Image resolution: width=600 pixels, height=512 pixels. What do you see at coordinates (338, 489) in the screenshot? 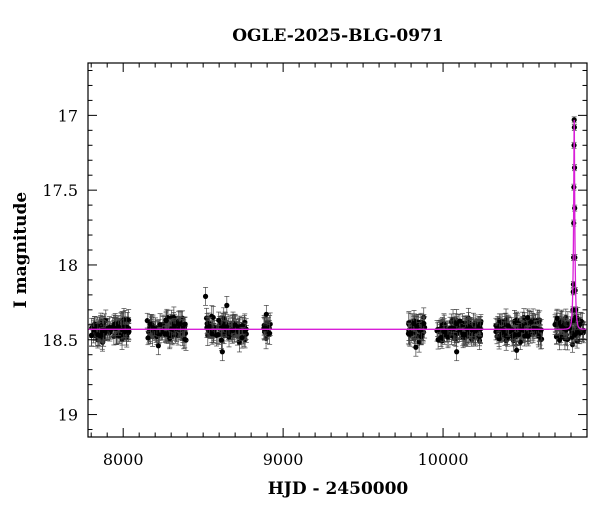
I see `x-axis-label: HJD - 2450000` at bounding box center [338, 489].